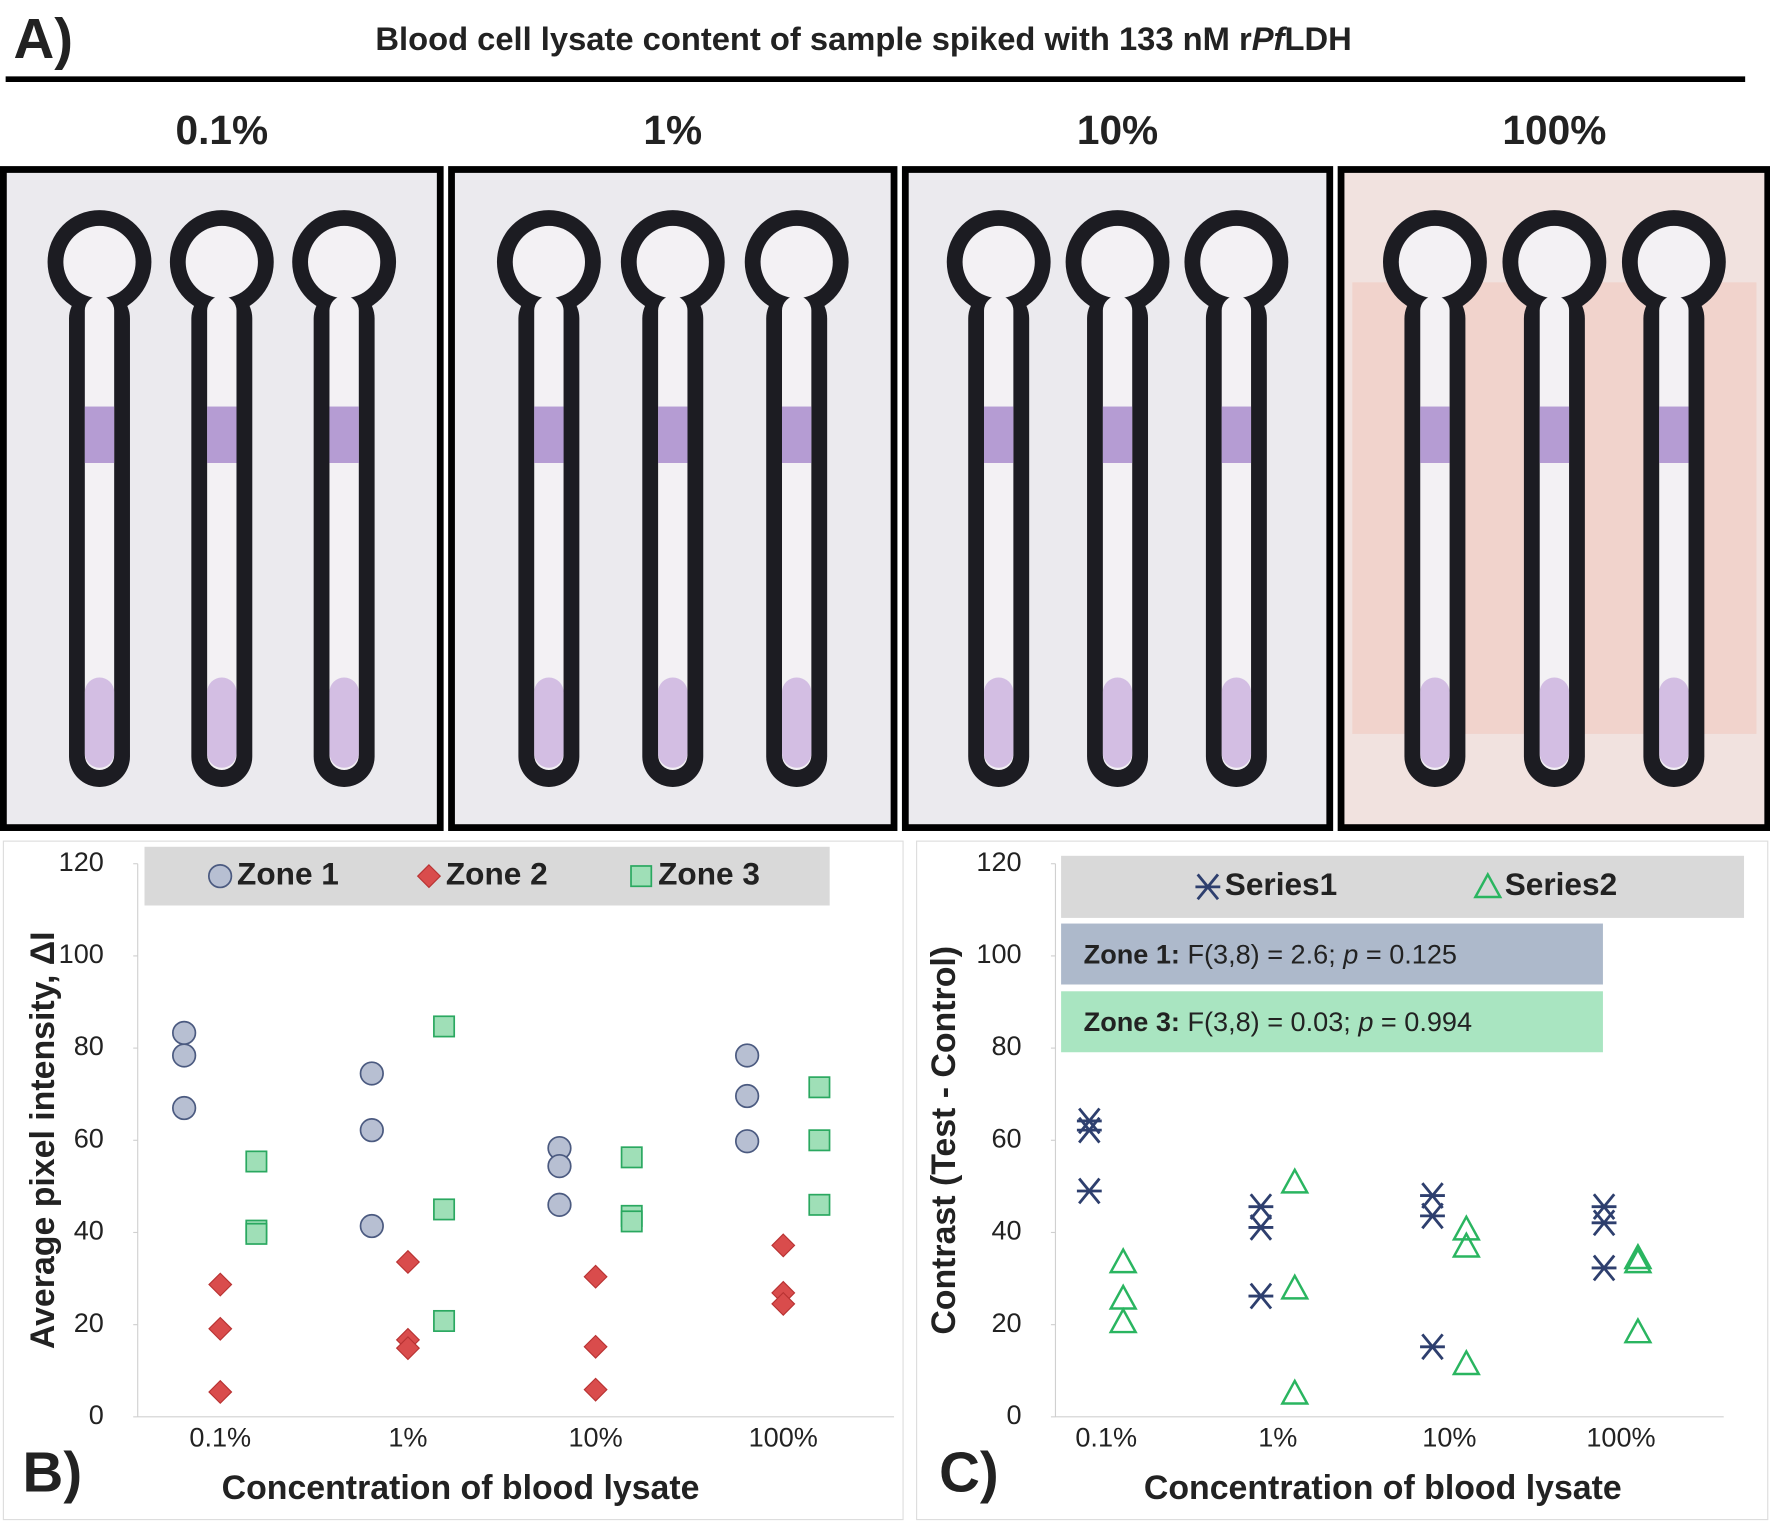 The height and width of the screenshot is (1522, 1770). What do you see at coordinates (672, 130) in the screenshot?
I see `photo-label: 1%` at bounding box center [672, 130].